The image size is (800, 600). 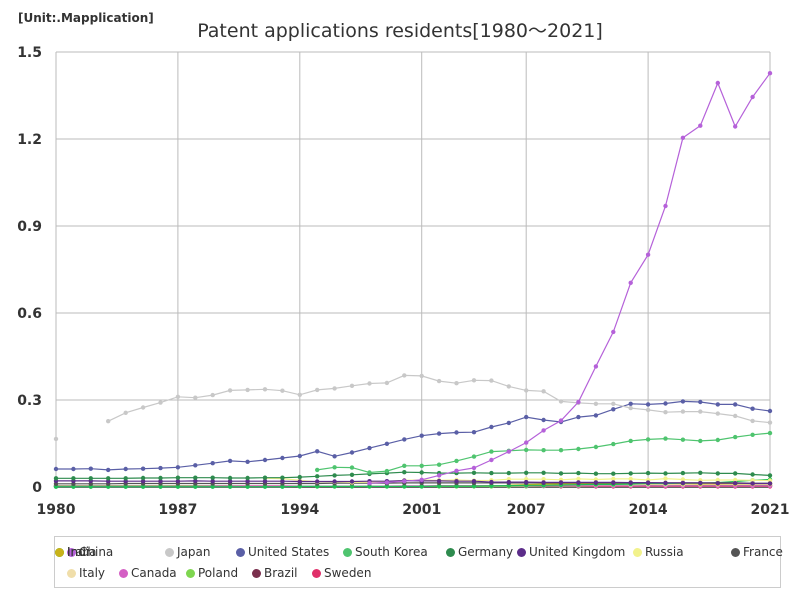 I want to click on legend-item-france: France, so click(x=757, y=552).